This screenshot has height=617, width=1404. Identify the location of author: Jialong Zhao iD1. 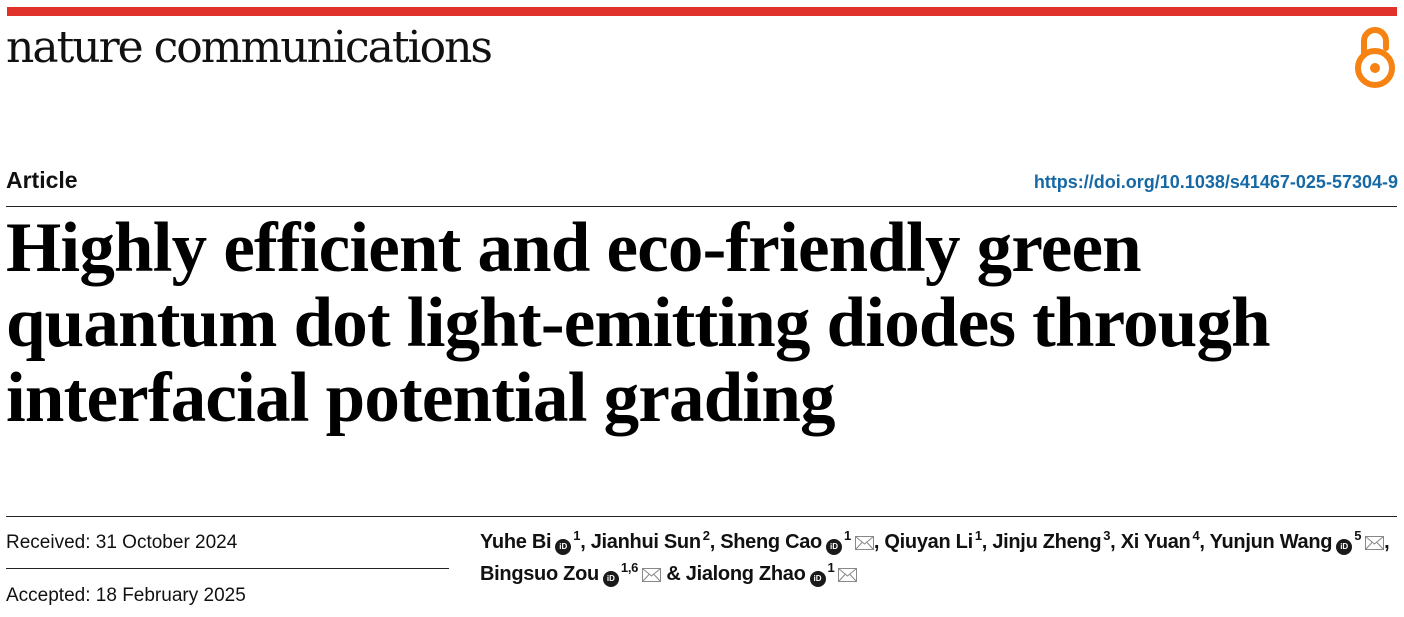
(771, 573).